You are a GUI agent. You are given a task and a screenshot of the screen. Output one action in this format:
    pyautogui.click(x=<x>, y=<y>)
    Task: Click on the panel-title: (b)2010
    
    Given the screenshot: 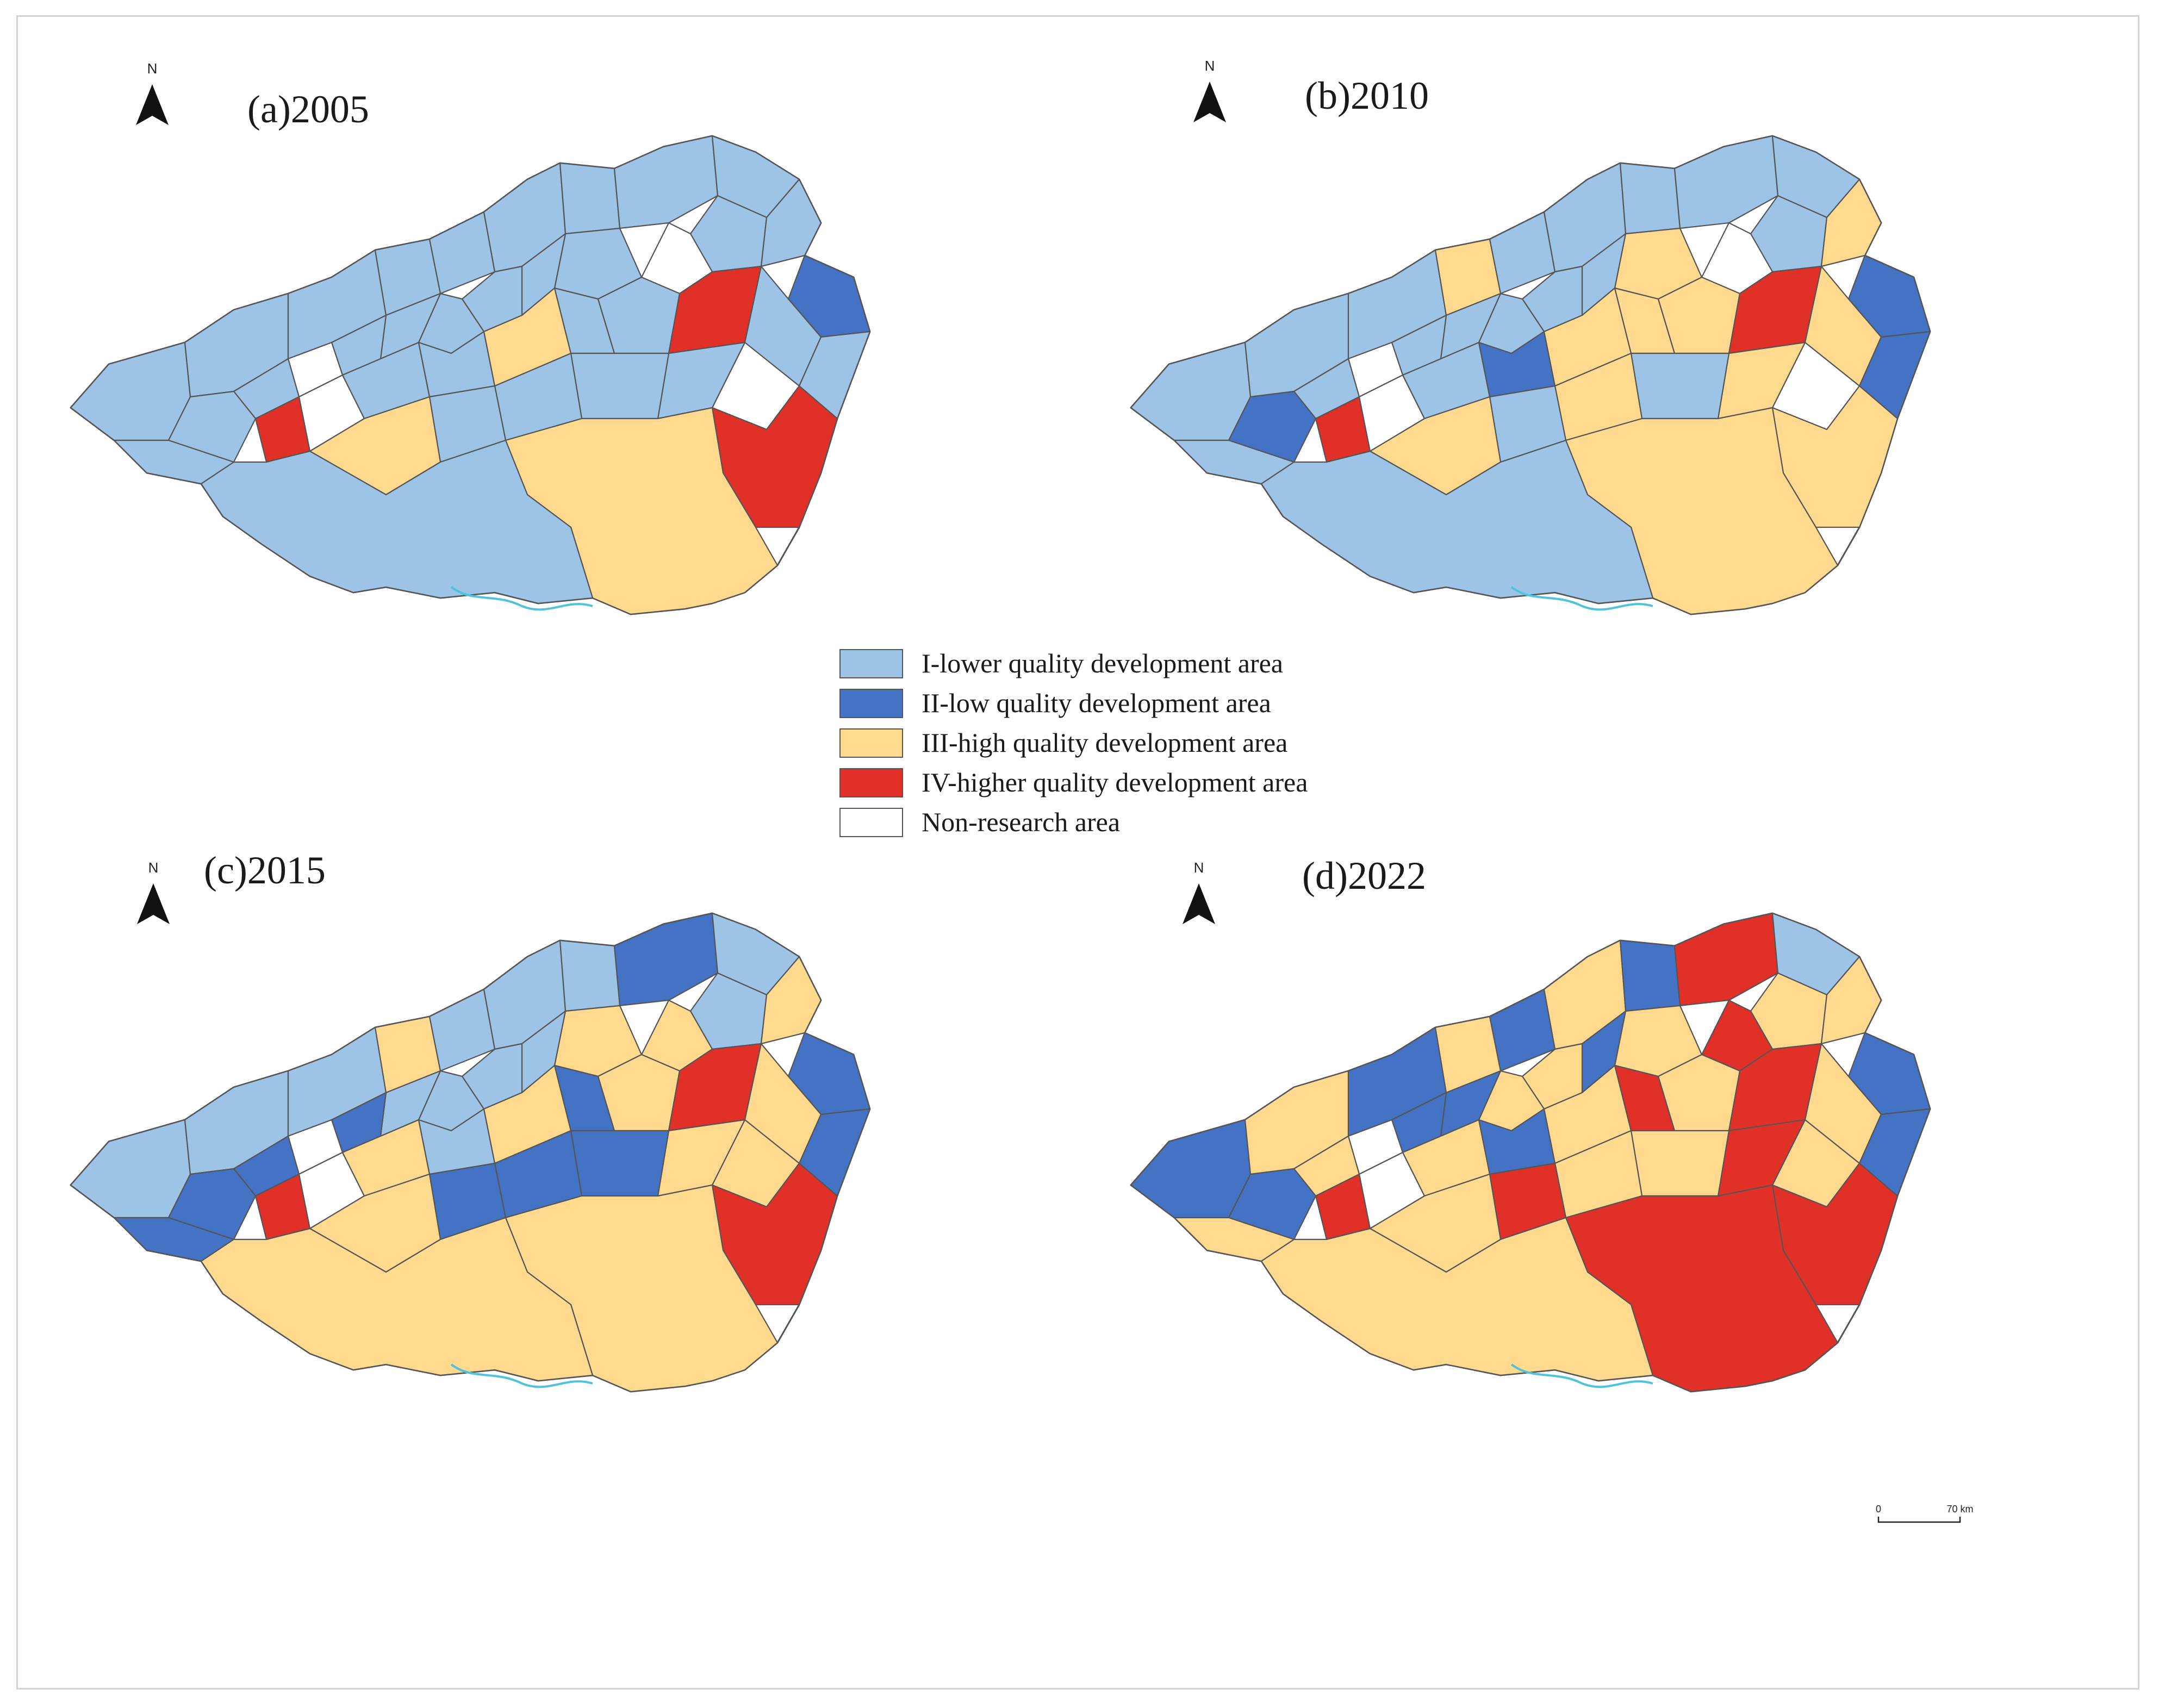 What is the action you would take?
    pyautogui.click(x=1367, y=95)
    